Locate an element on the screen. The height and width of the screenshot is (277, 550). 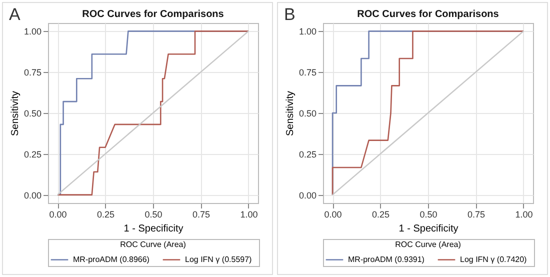
text: B is located at coordinates (290, 15).